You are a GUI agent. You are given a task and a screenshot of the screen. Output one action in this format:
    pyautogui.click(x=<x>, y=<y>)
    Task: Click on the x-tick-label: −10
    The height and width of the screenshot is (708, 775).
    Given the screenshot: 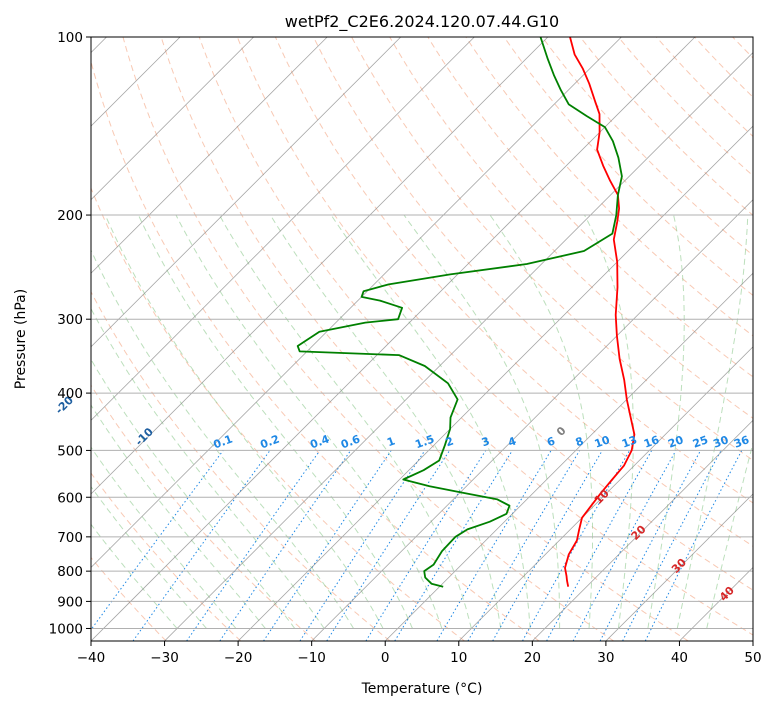 What is the action you would take?
    pyautogui.click(x=311, y=658)
    